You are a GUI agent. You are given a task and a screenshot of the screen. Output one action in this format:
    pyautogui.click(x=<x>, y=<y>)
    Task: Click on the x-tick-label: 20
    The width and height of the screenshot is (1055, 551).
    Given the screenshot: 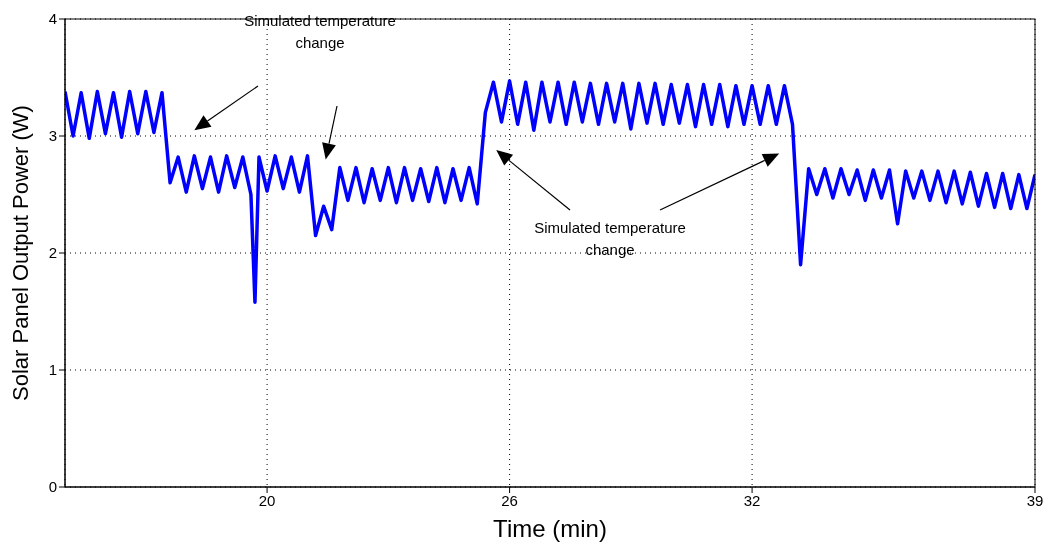 What is the action you would take?
    pyautogui.click(x=267, y=500)
    